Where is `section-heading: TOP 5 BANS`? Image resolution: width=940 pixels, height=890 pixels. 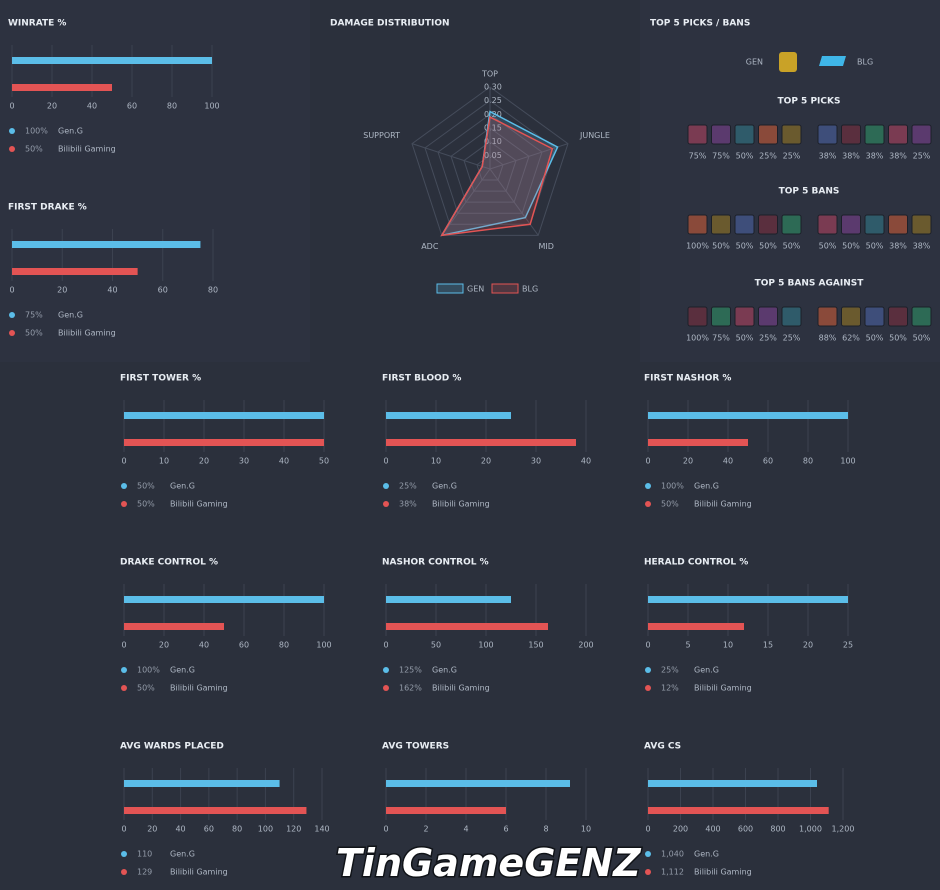 section-heading: TOP 5 BANS is located at coordinates (809, 192).